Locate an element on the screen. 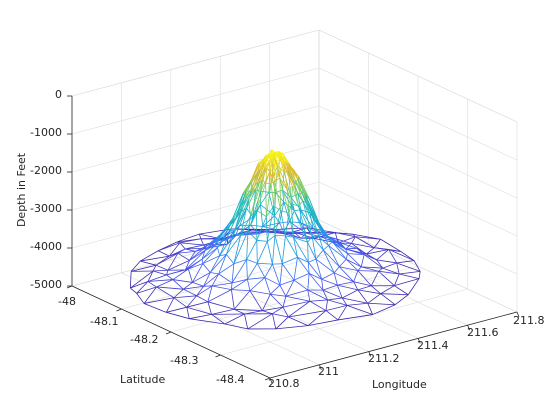  xtick-label: 211.2 is located at coordinates (384, 358).